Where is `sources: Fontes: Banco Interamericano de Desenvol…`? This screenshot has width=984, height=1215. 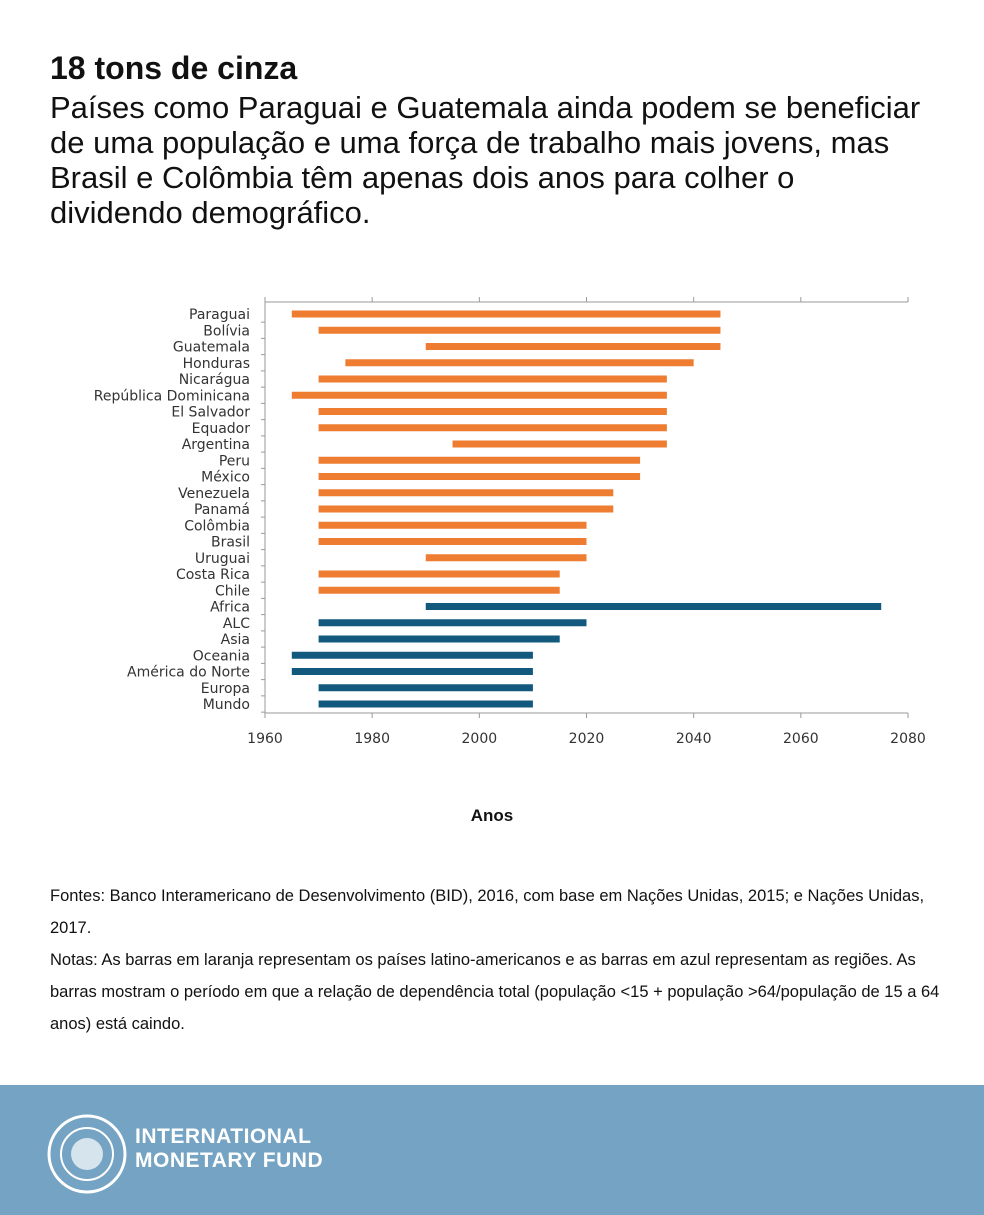
sources: Fontes: Banco Interamericano de Desenvol… is located at coordinates (487, 912).